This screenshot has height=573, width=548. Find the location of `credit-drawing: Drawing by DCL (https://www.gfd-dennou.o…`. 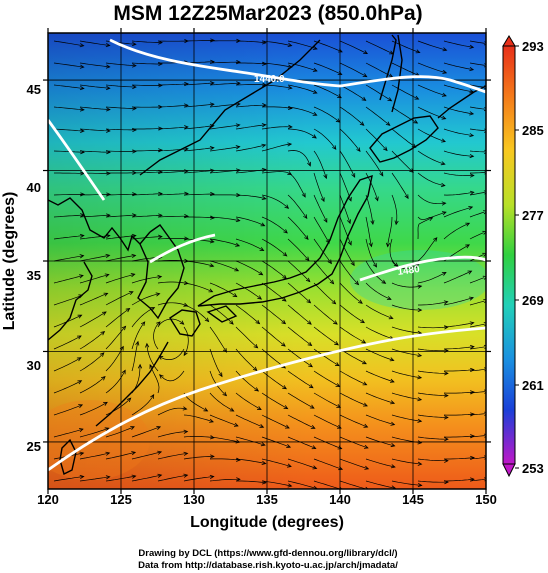

credit-drawing: Drawing by DCL (https://www.gfd-dennou.o… is located at coordinates (267, 553).